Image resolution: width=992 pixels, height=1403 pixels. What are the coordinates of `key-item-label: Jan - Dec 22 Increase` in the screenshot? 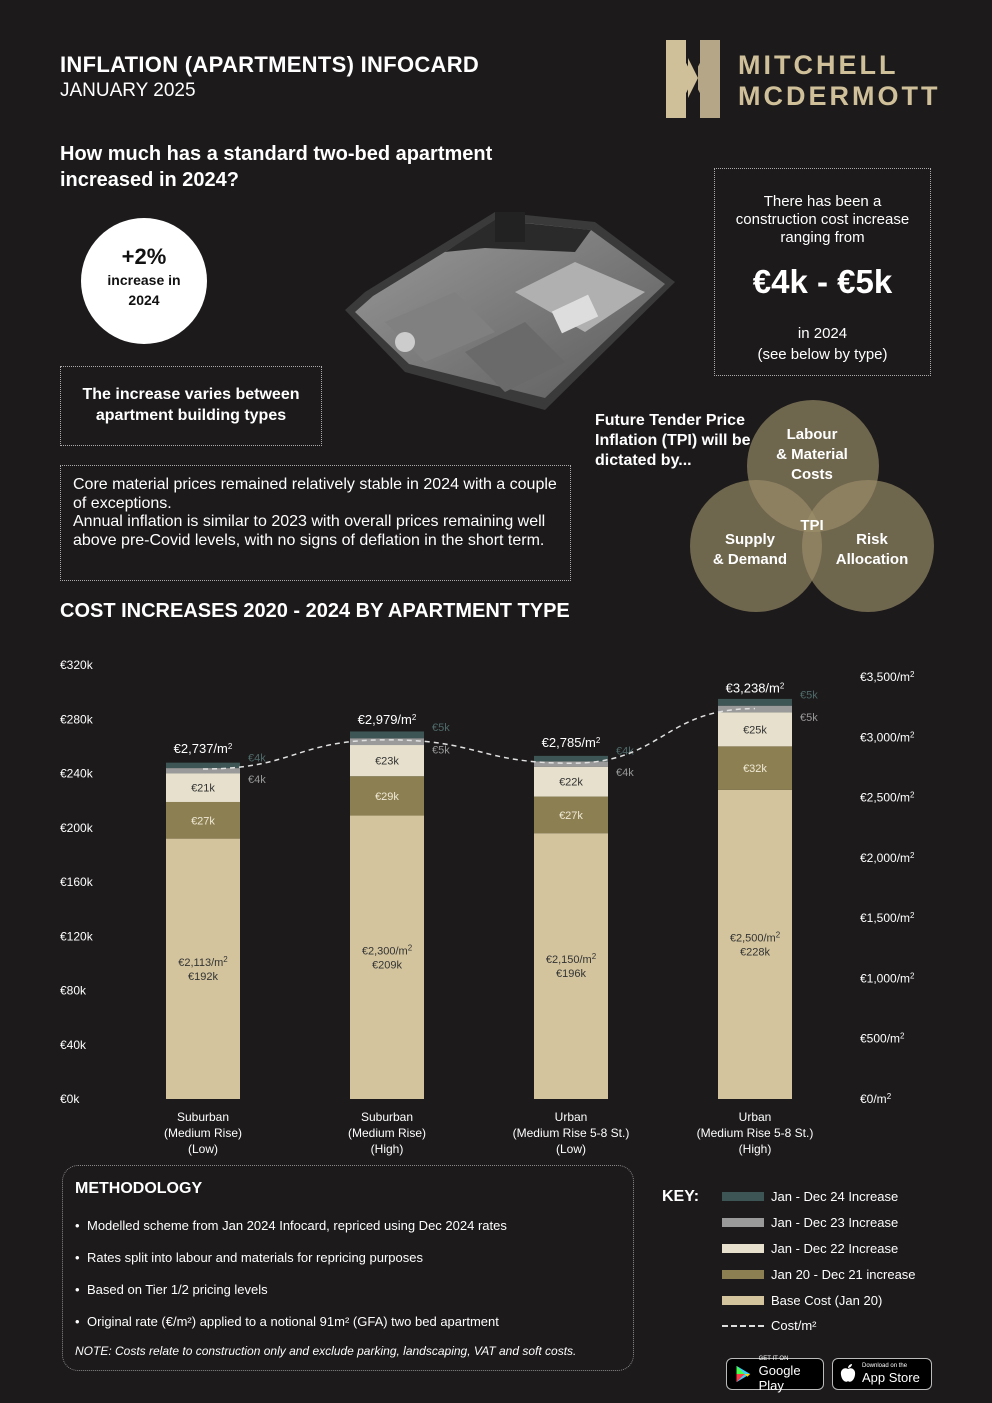 It's located at (835, 1248).